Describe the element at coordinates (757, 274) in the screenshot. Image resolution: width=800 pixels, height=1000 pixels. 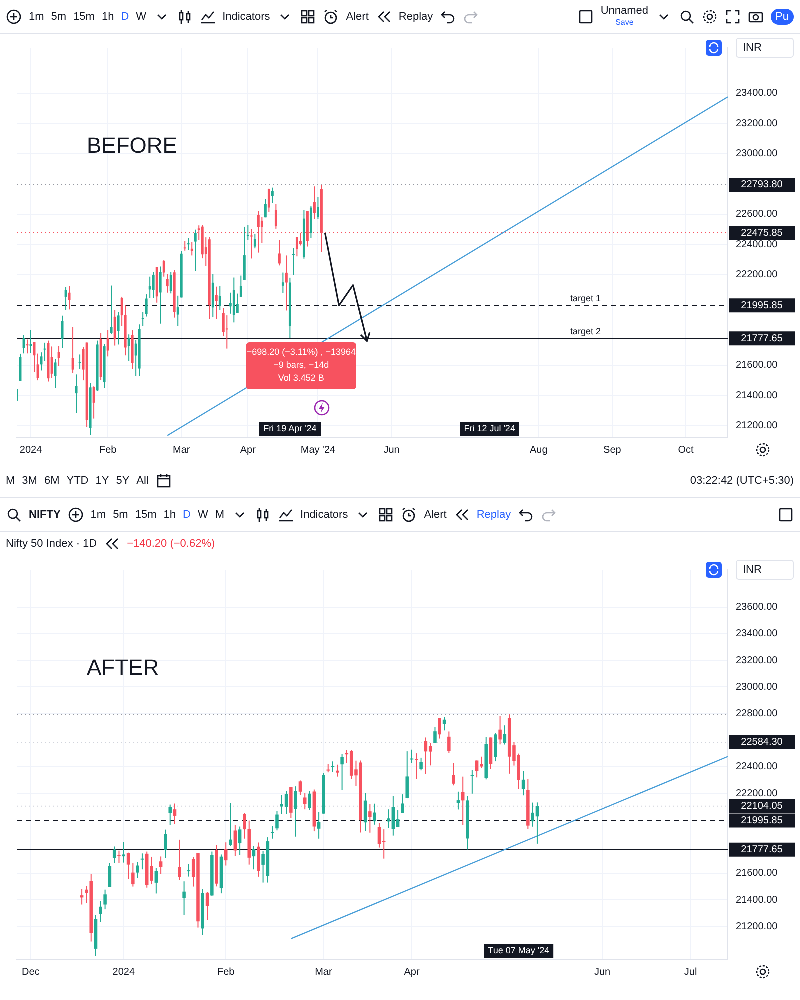
I see `y-tick-label: 22200.00` at that location.